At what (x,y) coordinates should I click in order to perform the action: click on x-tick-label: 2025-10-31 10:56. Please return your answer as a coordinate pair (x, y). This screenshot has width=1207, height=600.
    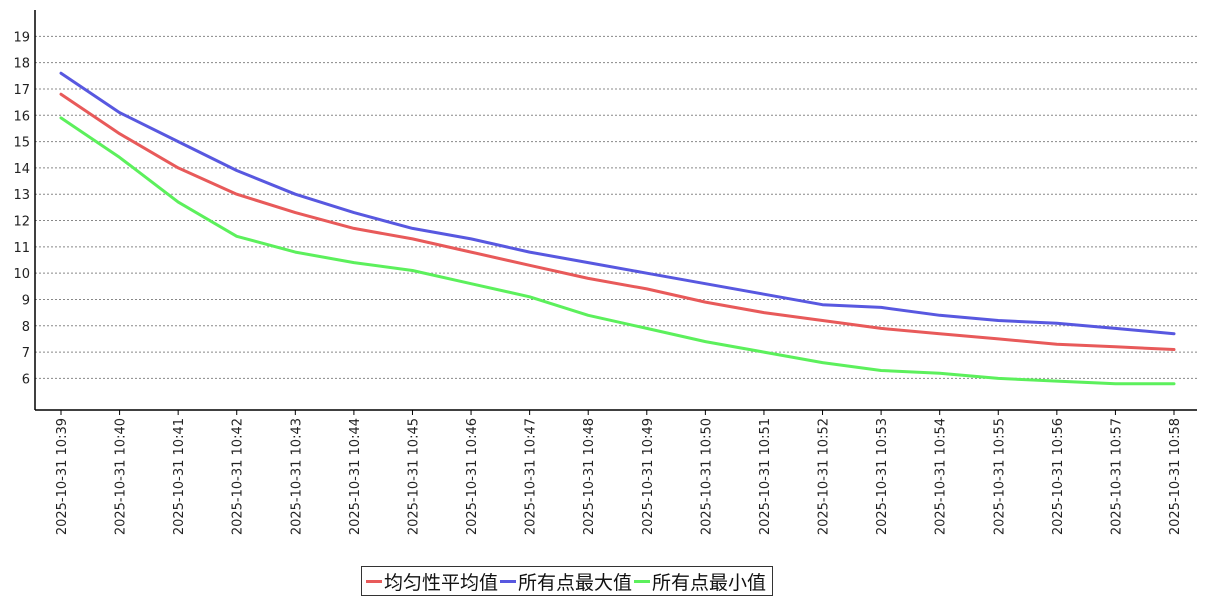
    Looking at the image, I should click on (1058, 476).